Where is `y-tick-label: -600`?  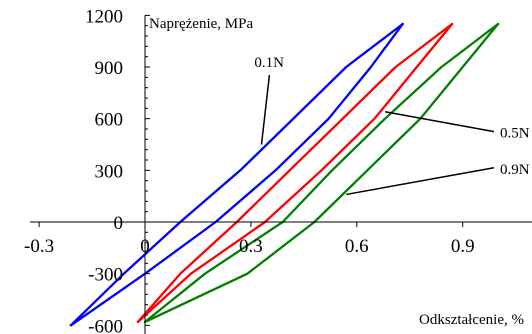
y-tick-label: -600 is located at coordinates (105, 325).